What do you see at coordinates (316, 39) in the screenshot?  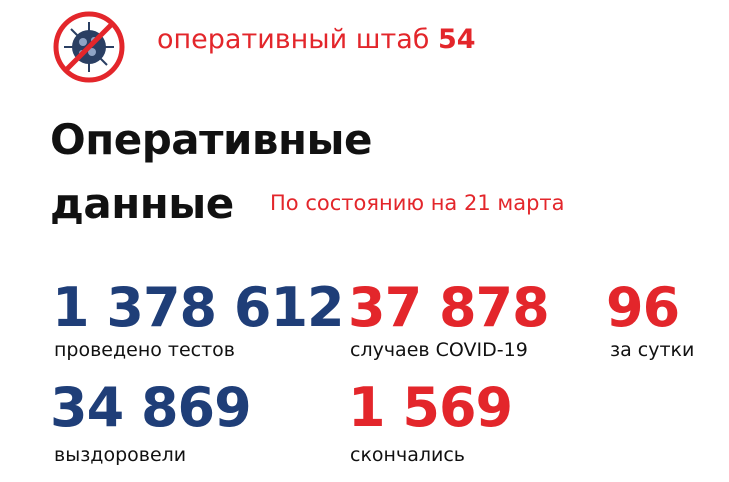 I see `header-title: оперативный штаб 54` at bounding box center [316, 39].